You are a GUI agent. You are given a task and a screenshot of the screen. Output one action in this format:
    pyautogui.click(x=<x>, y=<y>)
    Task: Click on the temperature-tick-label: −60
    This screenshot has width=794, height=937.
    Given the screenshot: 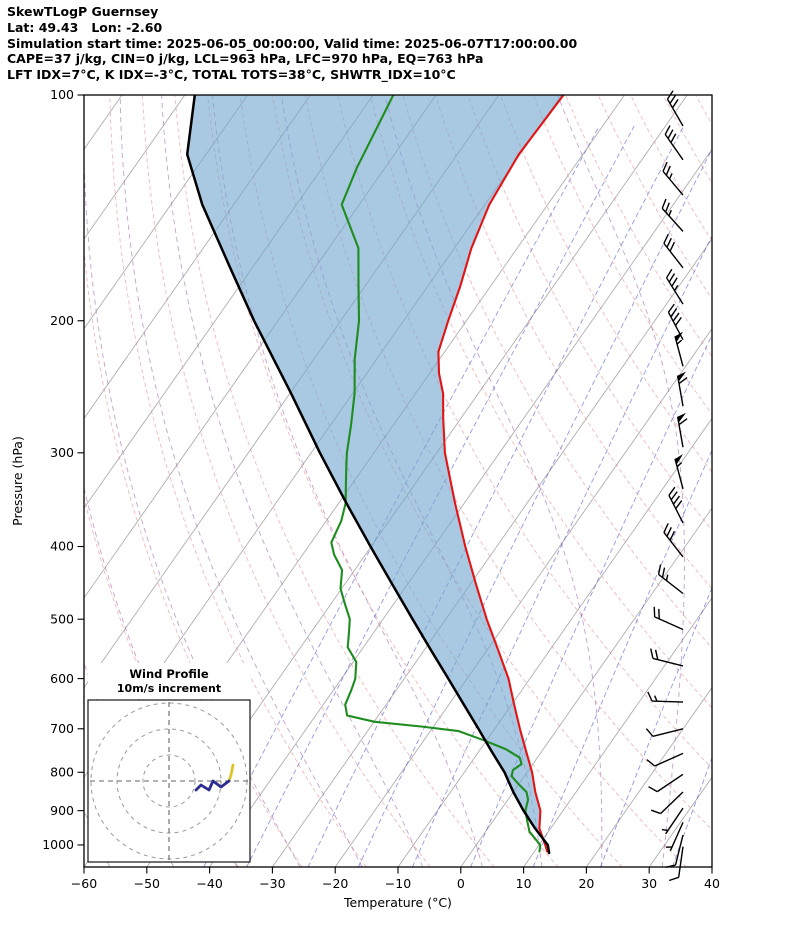 What is the action you would take?
    pyautogui.click(x=84, y=883)
    